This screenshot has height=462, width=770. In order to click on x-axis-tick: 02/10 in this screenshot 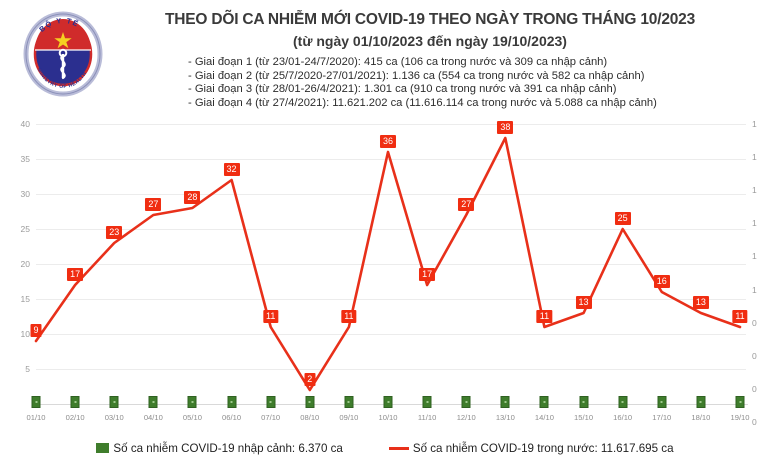, I will do `click(75, 417)`.